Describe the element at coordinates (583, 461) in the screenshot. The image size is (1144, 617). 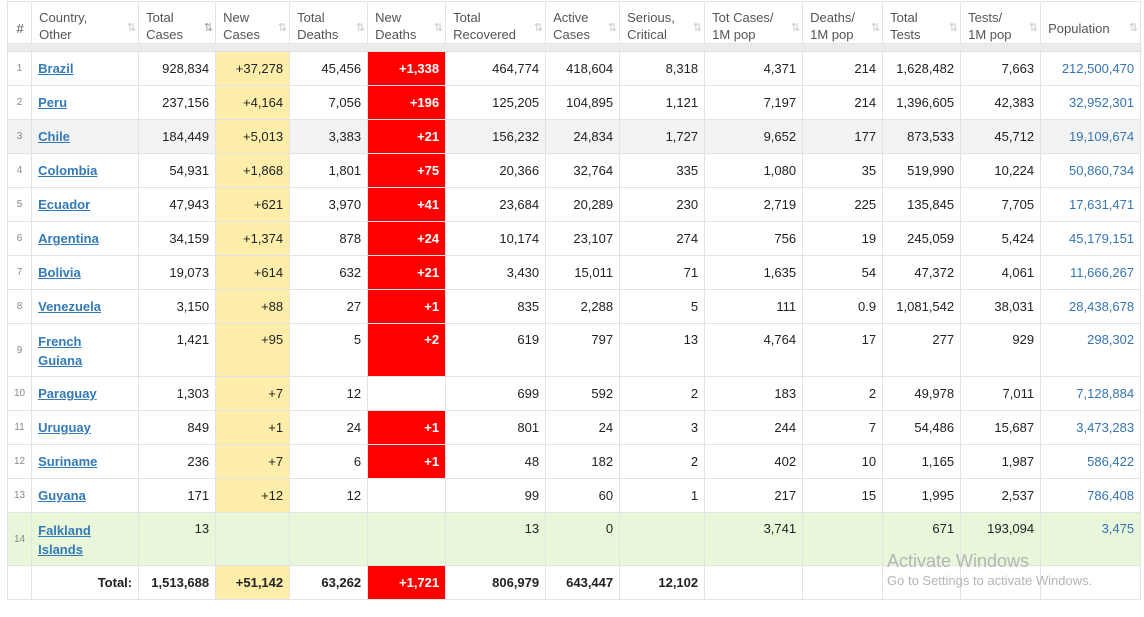
I see `cell-active: 182` at that location.